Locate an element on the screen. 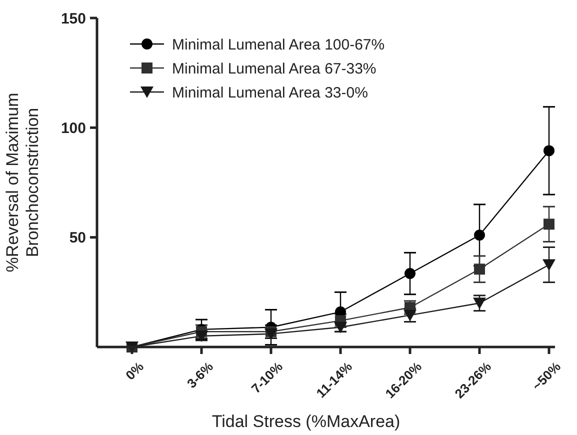 The image size is (577, 435). legend-label: Minimal Lumenal Area 67-33% is located at coordinates (274, 69).